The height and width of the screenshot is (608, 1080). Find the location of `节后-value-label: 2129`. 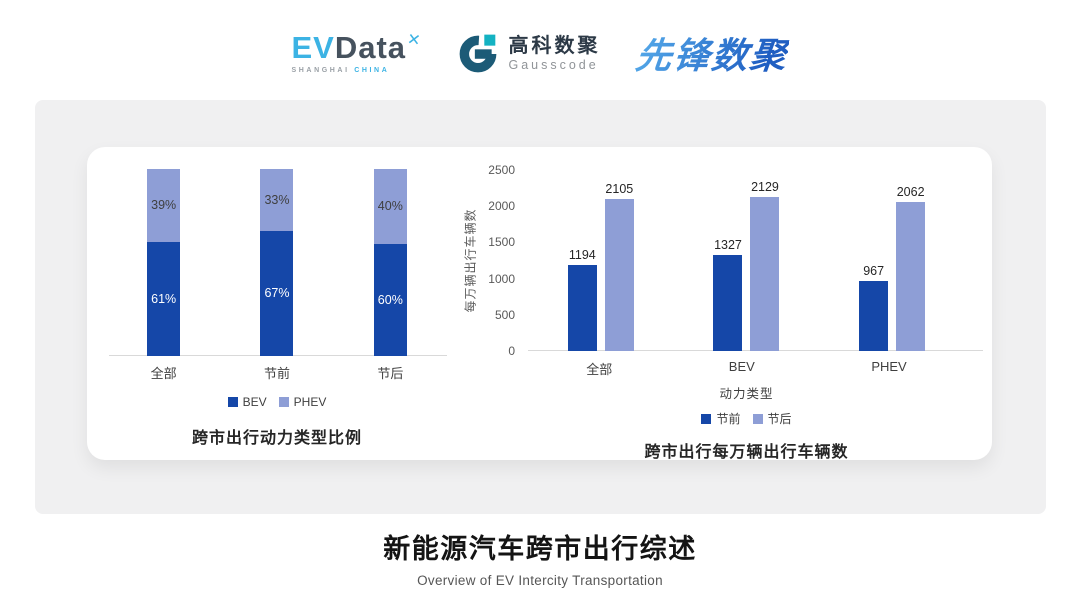

节后-value-label: 2129 is located at coordinates (765, 186).